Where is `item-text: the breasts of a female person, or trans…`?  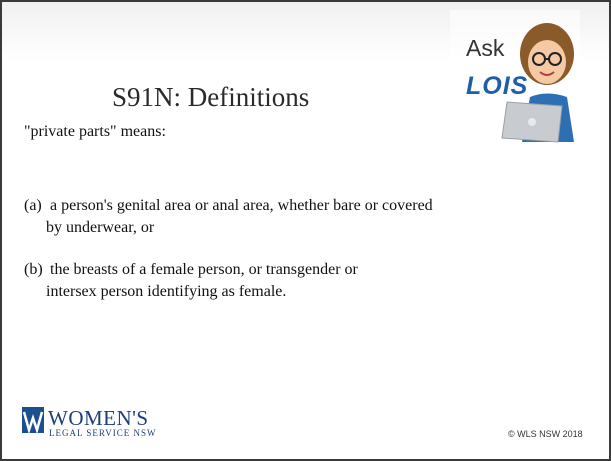
item-text: the breasts of a female person, or trans… is located at coordinates (204, 269).